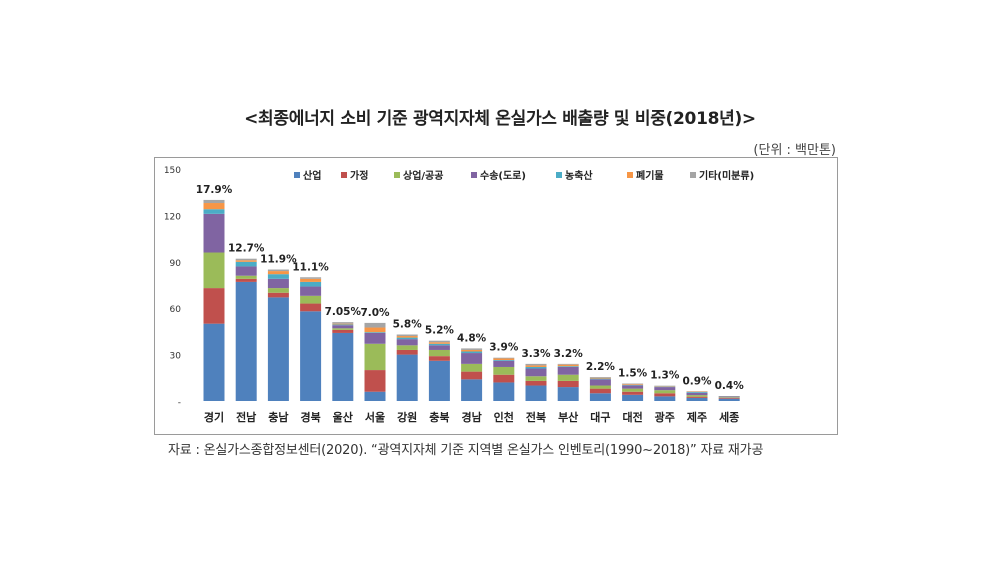 This screenshot has height=563, width=1000. Describe the element at coordinates (504, 348) in the screenshot. I see `share-label: 3.9%` at that location.